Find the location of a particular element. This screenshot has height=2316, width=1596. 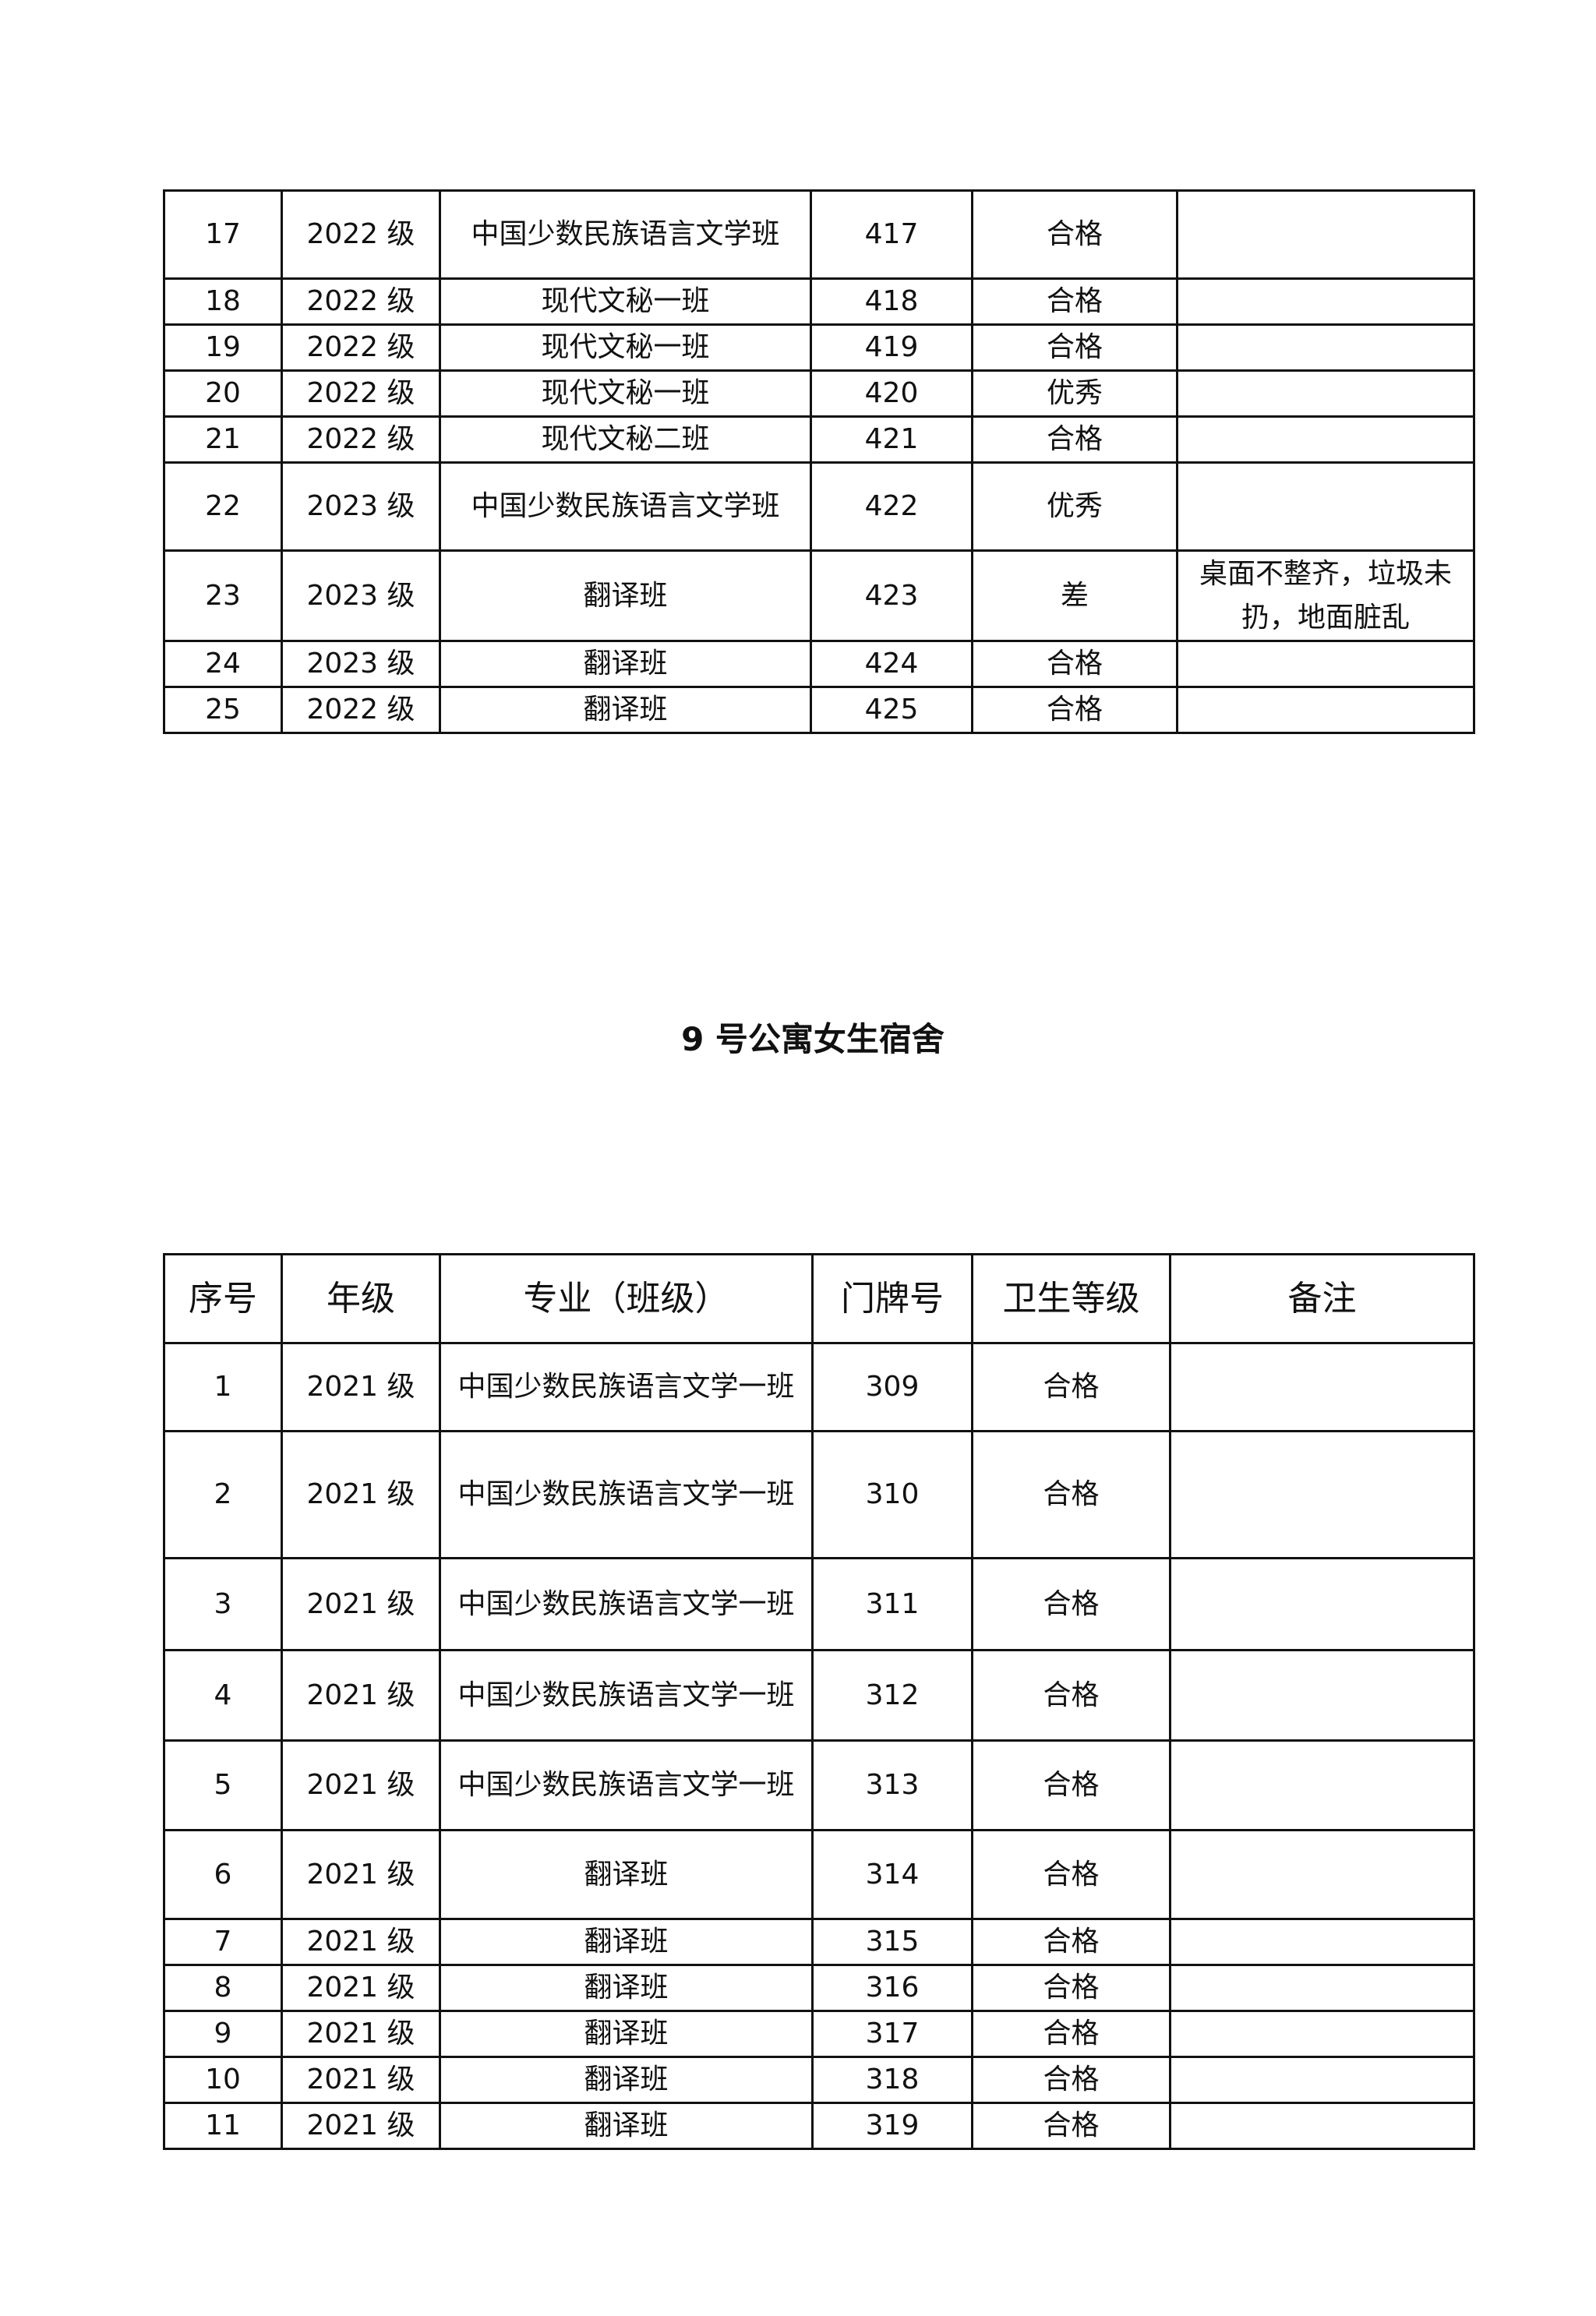

cell-major-class: 现代文秘一班 is located at coordinates (625, 393).